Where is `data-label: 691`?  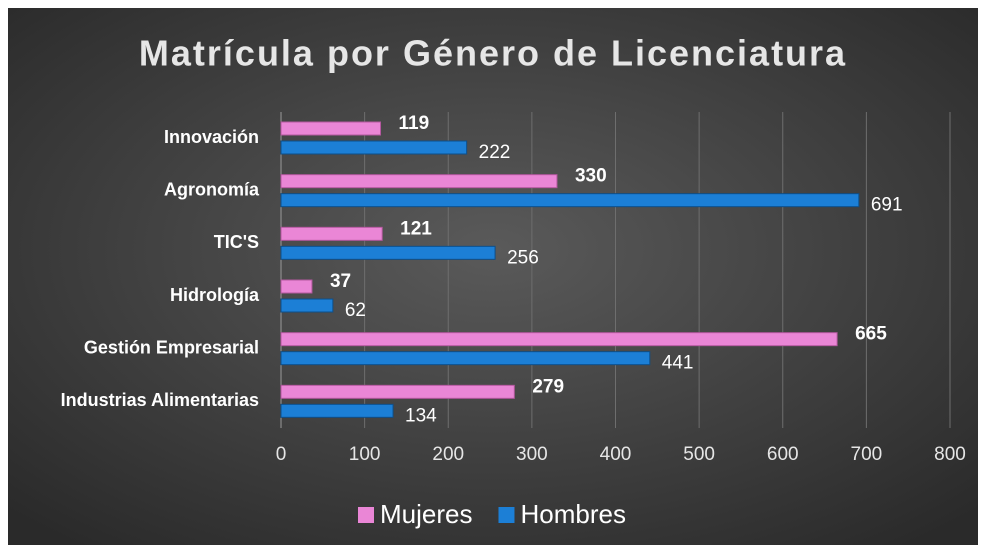 data-label: 691 is located at coordinates (887, 205).